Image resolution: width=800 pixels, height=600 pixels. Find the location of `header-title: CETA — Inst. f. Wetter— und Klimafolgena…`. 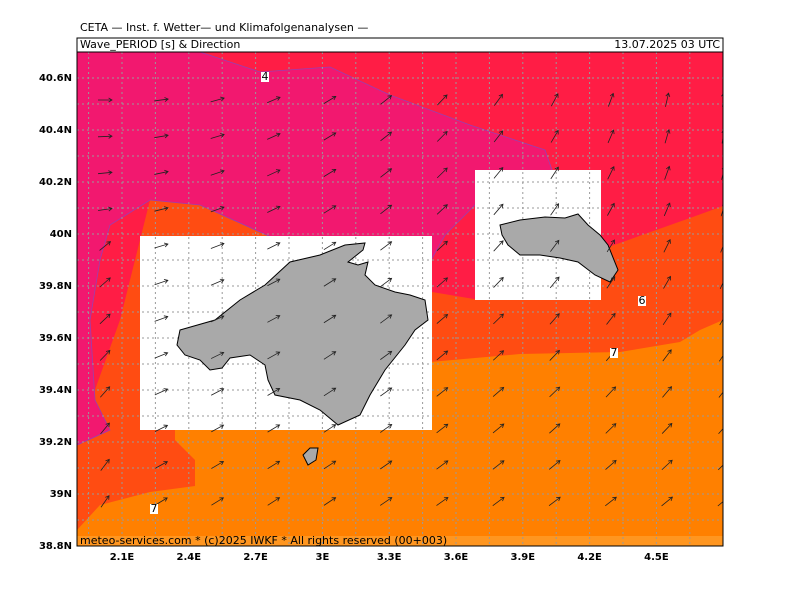

header-title: CETA — Inst. f. Wetter— und Klimafolgena… is located at coordinates (224, 27).